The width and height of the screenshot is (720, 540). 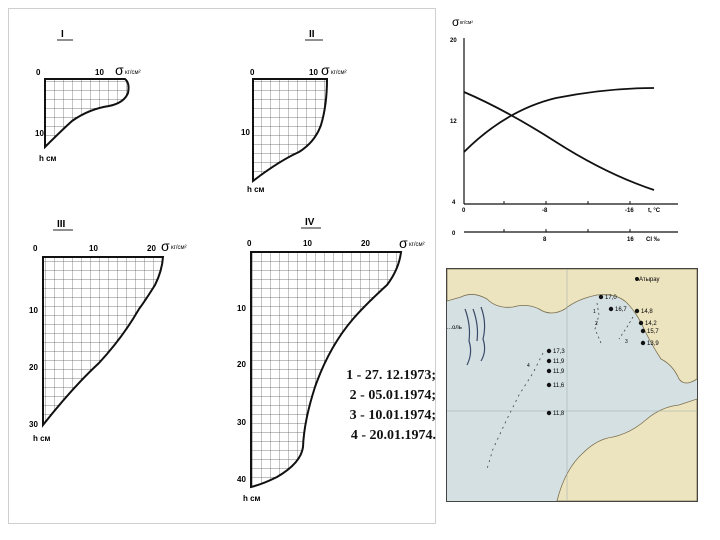 What do you see at coordinates (475, 336) in the screenshot?
I see `map-river-delta` at bounding box center [475, 336].